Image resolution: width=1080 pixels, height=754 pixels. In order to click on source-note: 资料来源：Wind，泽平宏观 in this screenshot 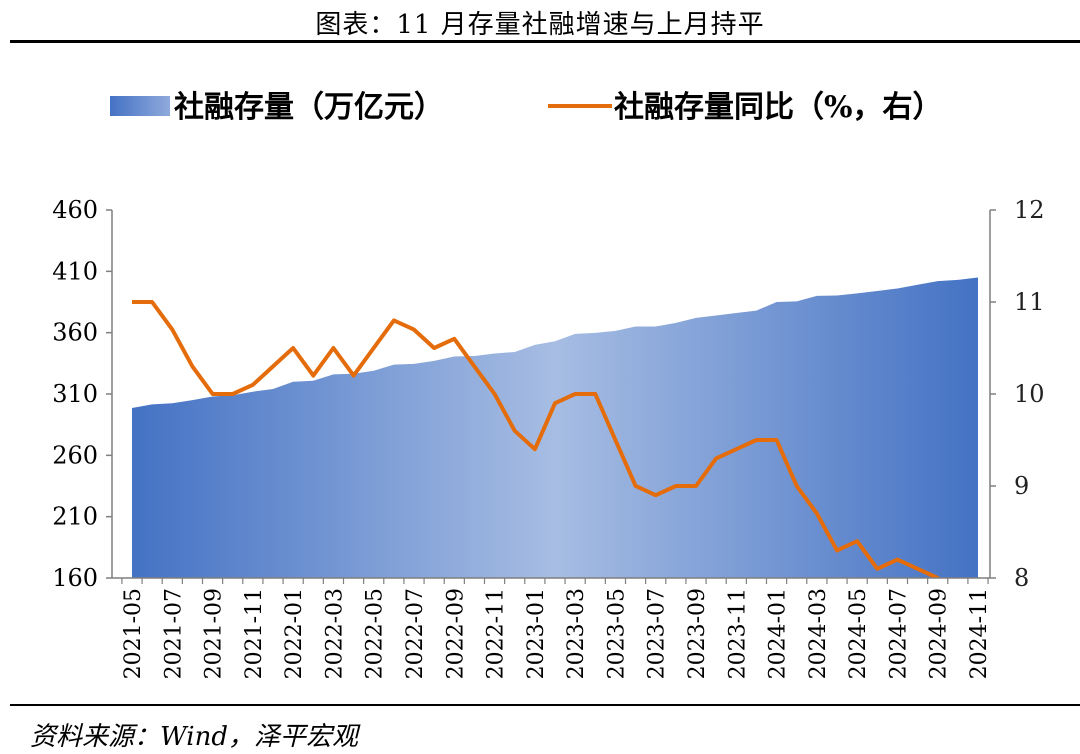, I will do `click(194, 737)`.